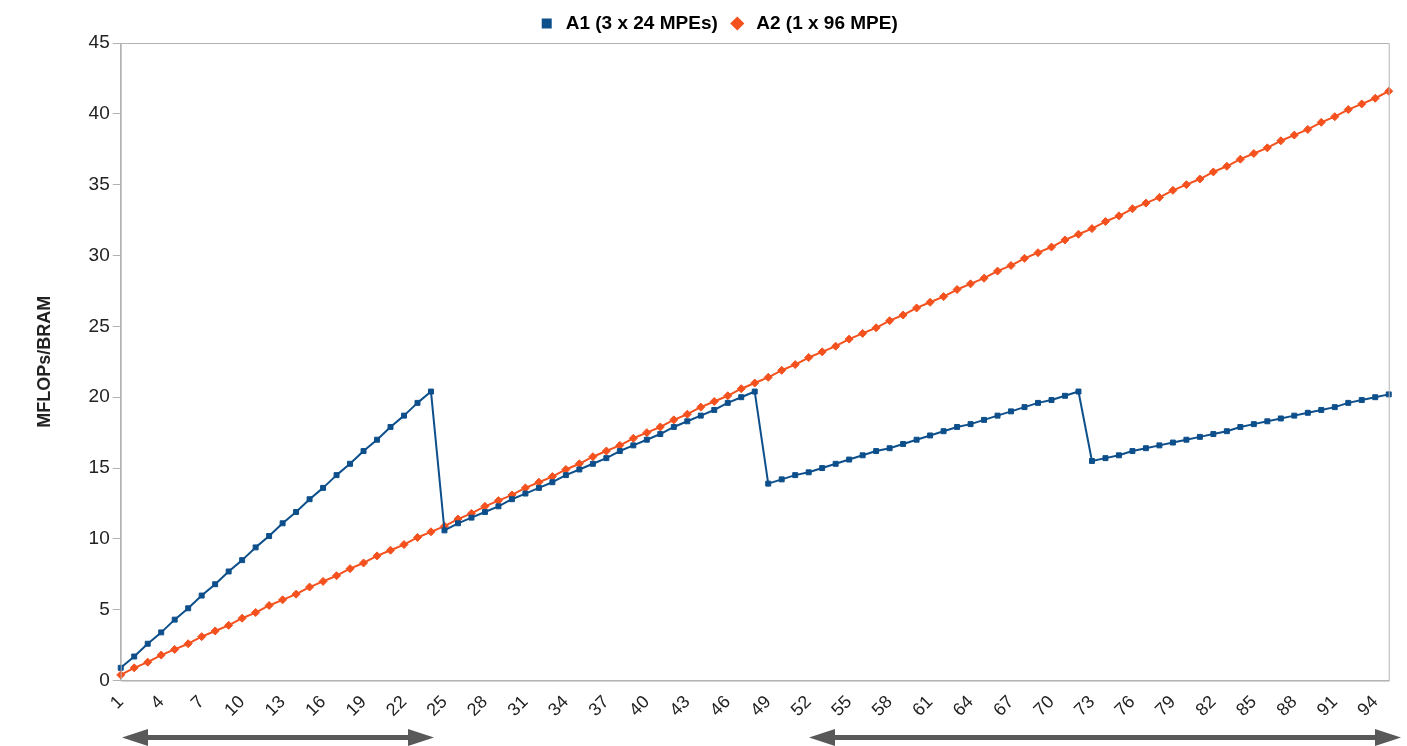 The height and width of the screenshot is (746, 1407). Describe the element at coordinates (315, 705) in the screenshot. I see `x-tick-label: 16` at that location.